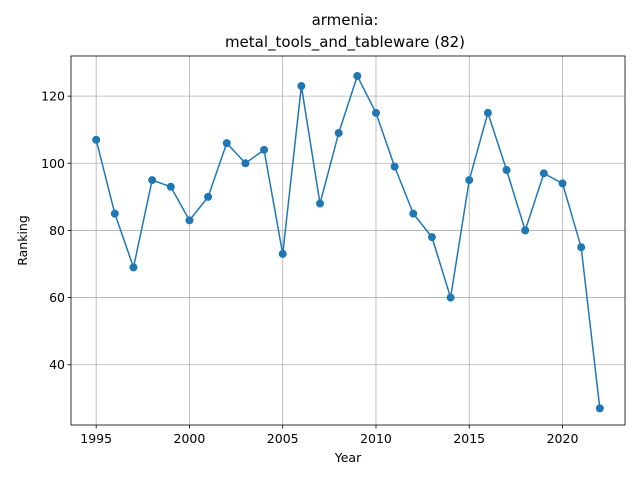 This screenshot has width=640, height=480. Describe the element at coordinates (345, 42) in the screenshot. I see `chart-title-line2: metal_tools_and_tableware (82)` at that location.